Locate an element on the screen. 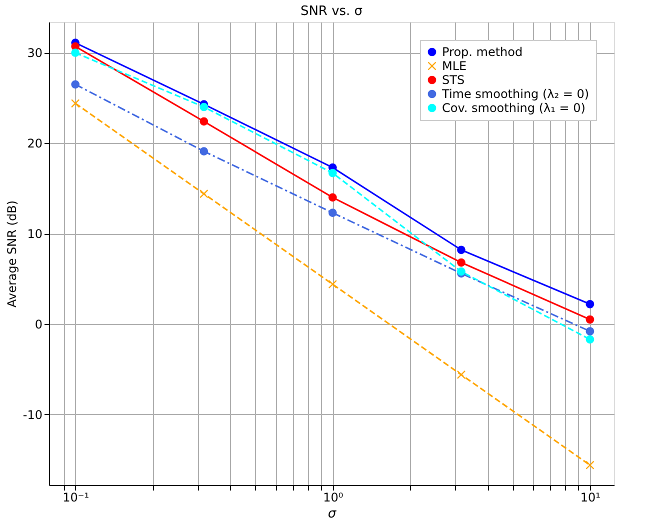  chart-title: SNR vs. σ is located at coordinates (331, 11).